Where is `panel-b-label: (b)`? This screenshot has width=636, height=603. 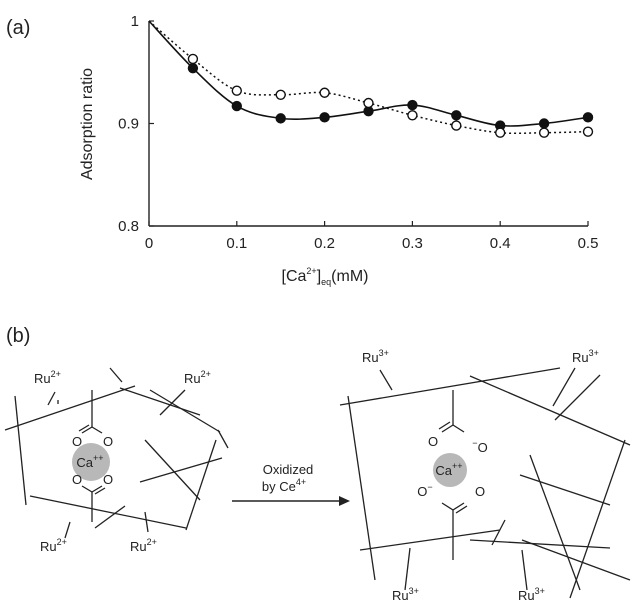
panel-b-label: (b) is located at coordinates (18, 336).